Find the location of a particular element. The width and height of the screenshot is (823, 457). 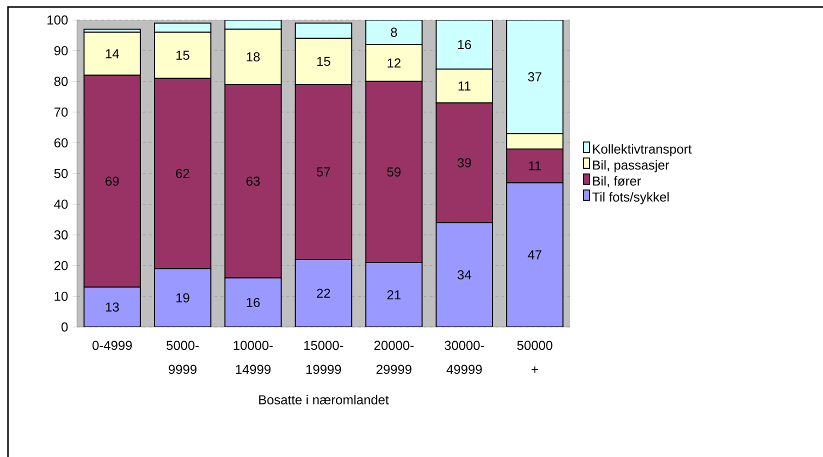

y-tick-label: 0 is located at coordinates (65, 327).